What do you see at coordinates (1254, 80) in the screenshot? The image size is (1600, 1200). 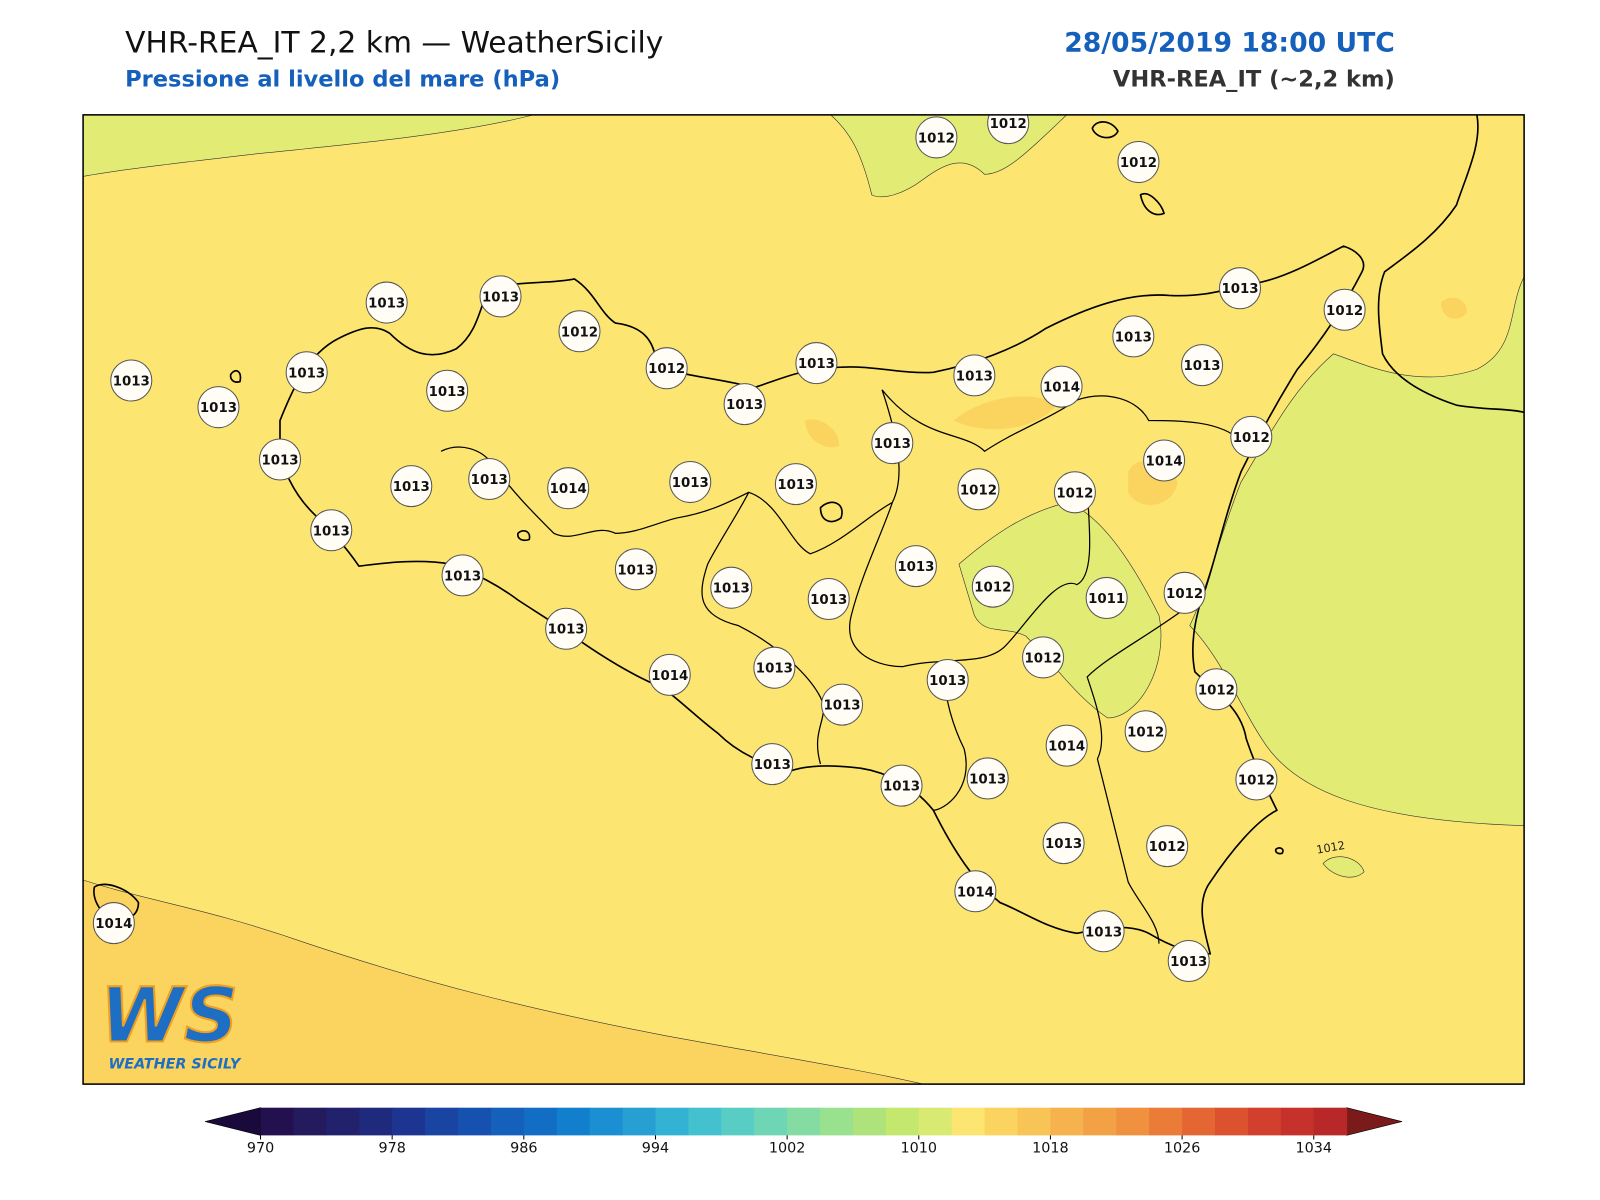 I see `model: VHR-REA_IT (~2,2 km)` at bounding box center [1254, 80].